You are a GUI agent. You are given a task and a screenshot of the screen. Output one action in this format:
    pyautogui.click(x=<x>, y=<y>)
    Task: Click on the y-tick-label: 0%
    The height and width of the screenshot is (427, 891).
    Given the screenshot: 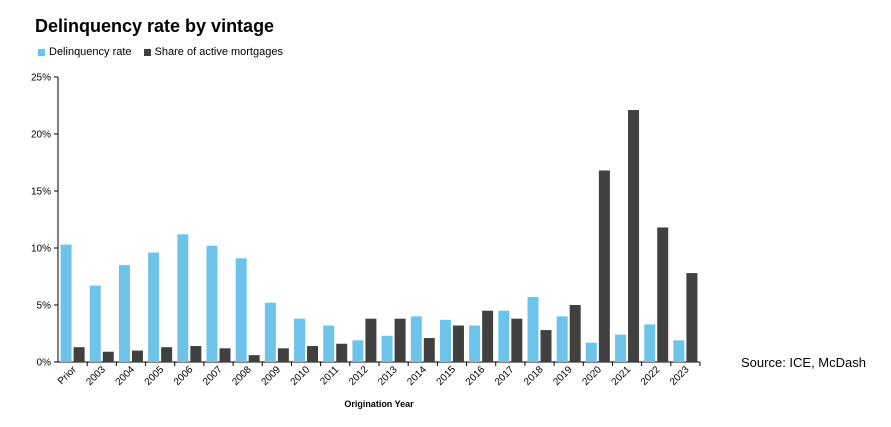 What is the action you would take?
    pyautogui.click(x=44, y=363)
    